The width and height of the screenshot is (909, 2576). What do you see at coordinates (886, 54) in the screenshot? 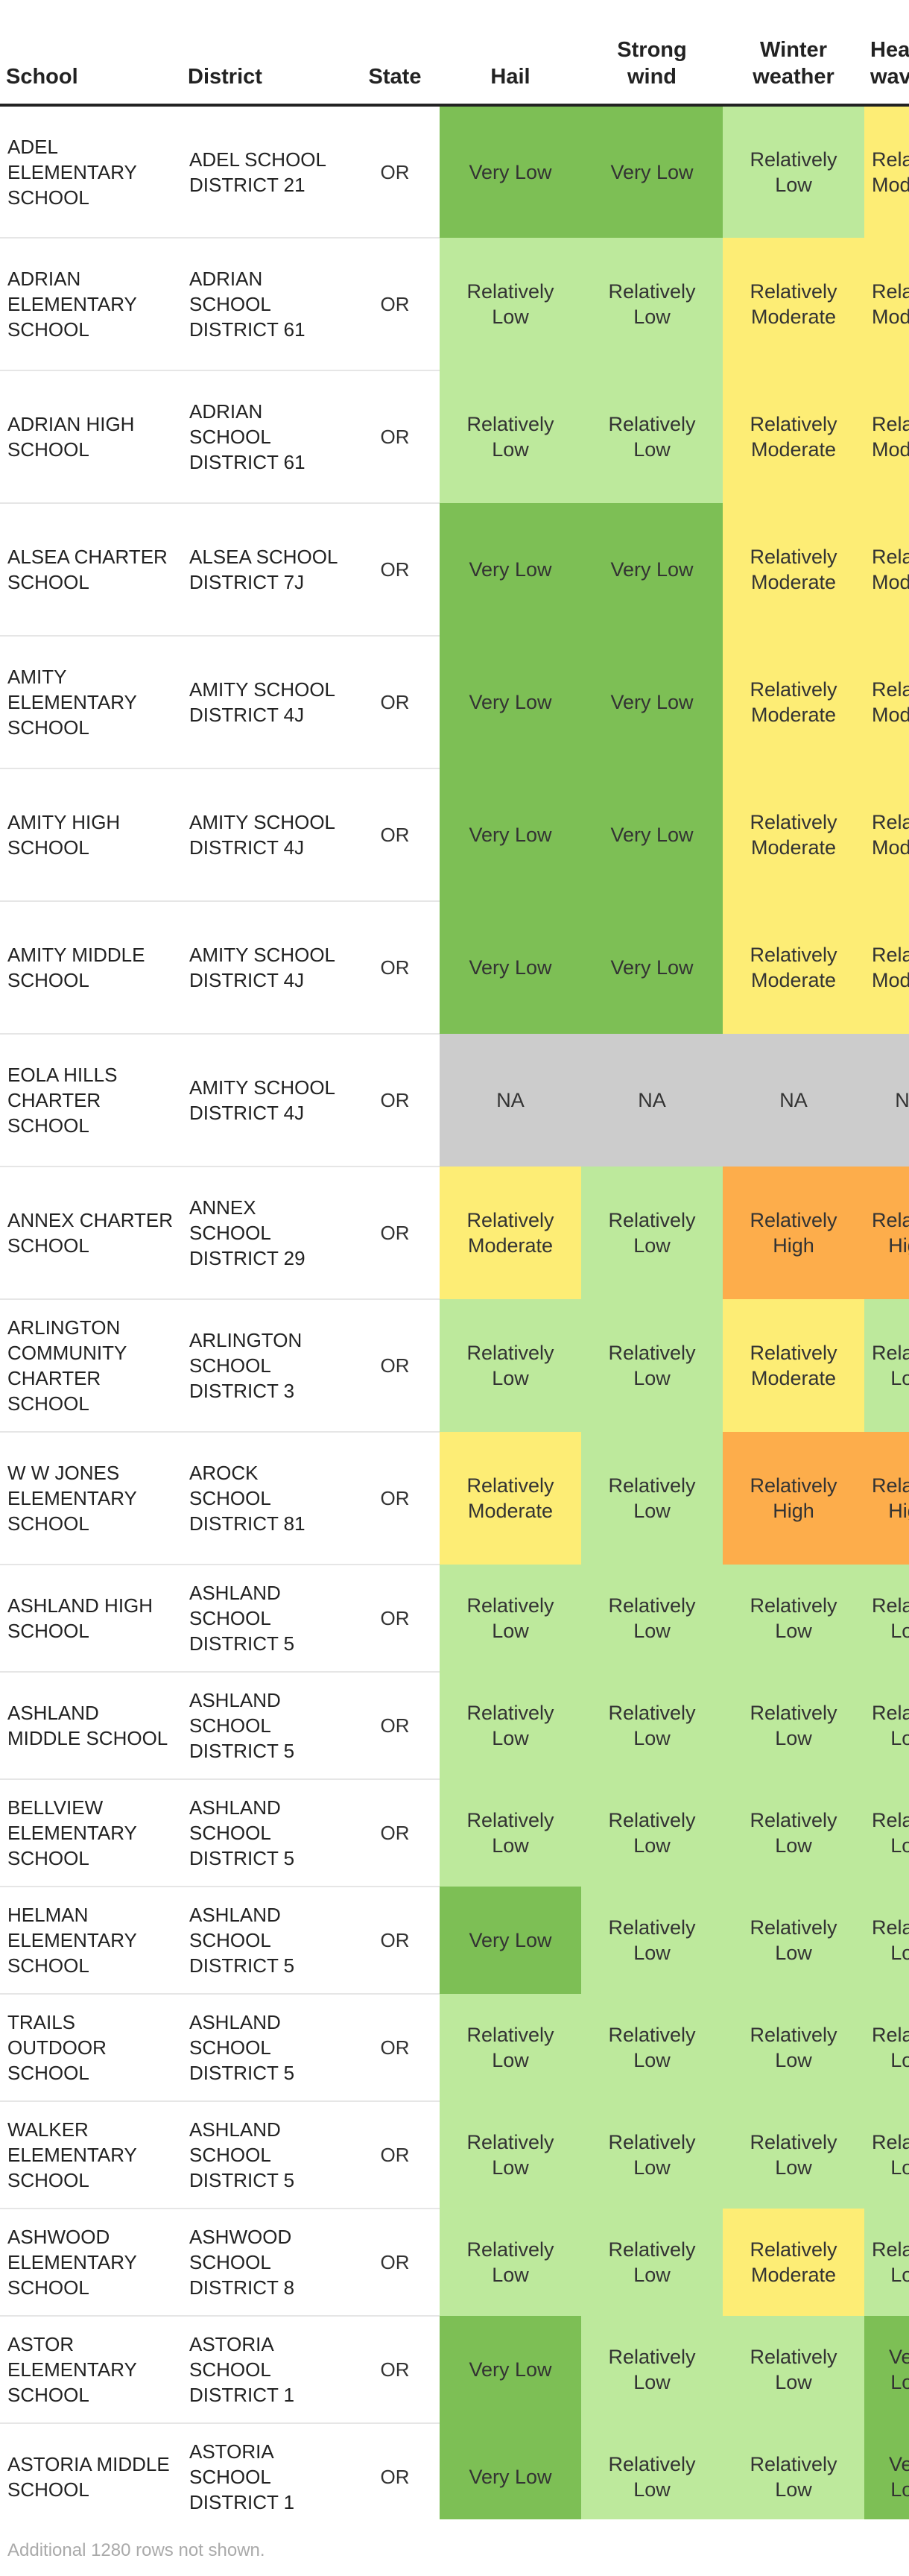
I see `column-header-heat-wave: Heat wave` at bounding box center [886, 54].